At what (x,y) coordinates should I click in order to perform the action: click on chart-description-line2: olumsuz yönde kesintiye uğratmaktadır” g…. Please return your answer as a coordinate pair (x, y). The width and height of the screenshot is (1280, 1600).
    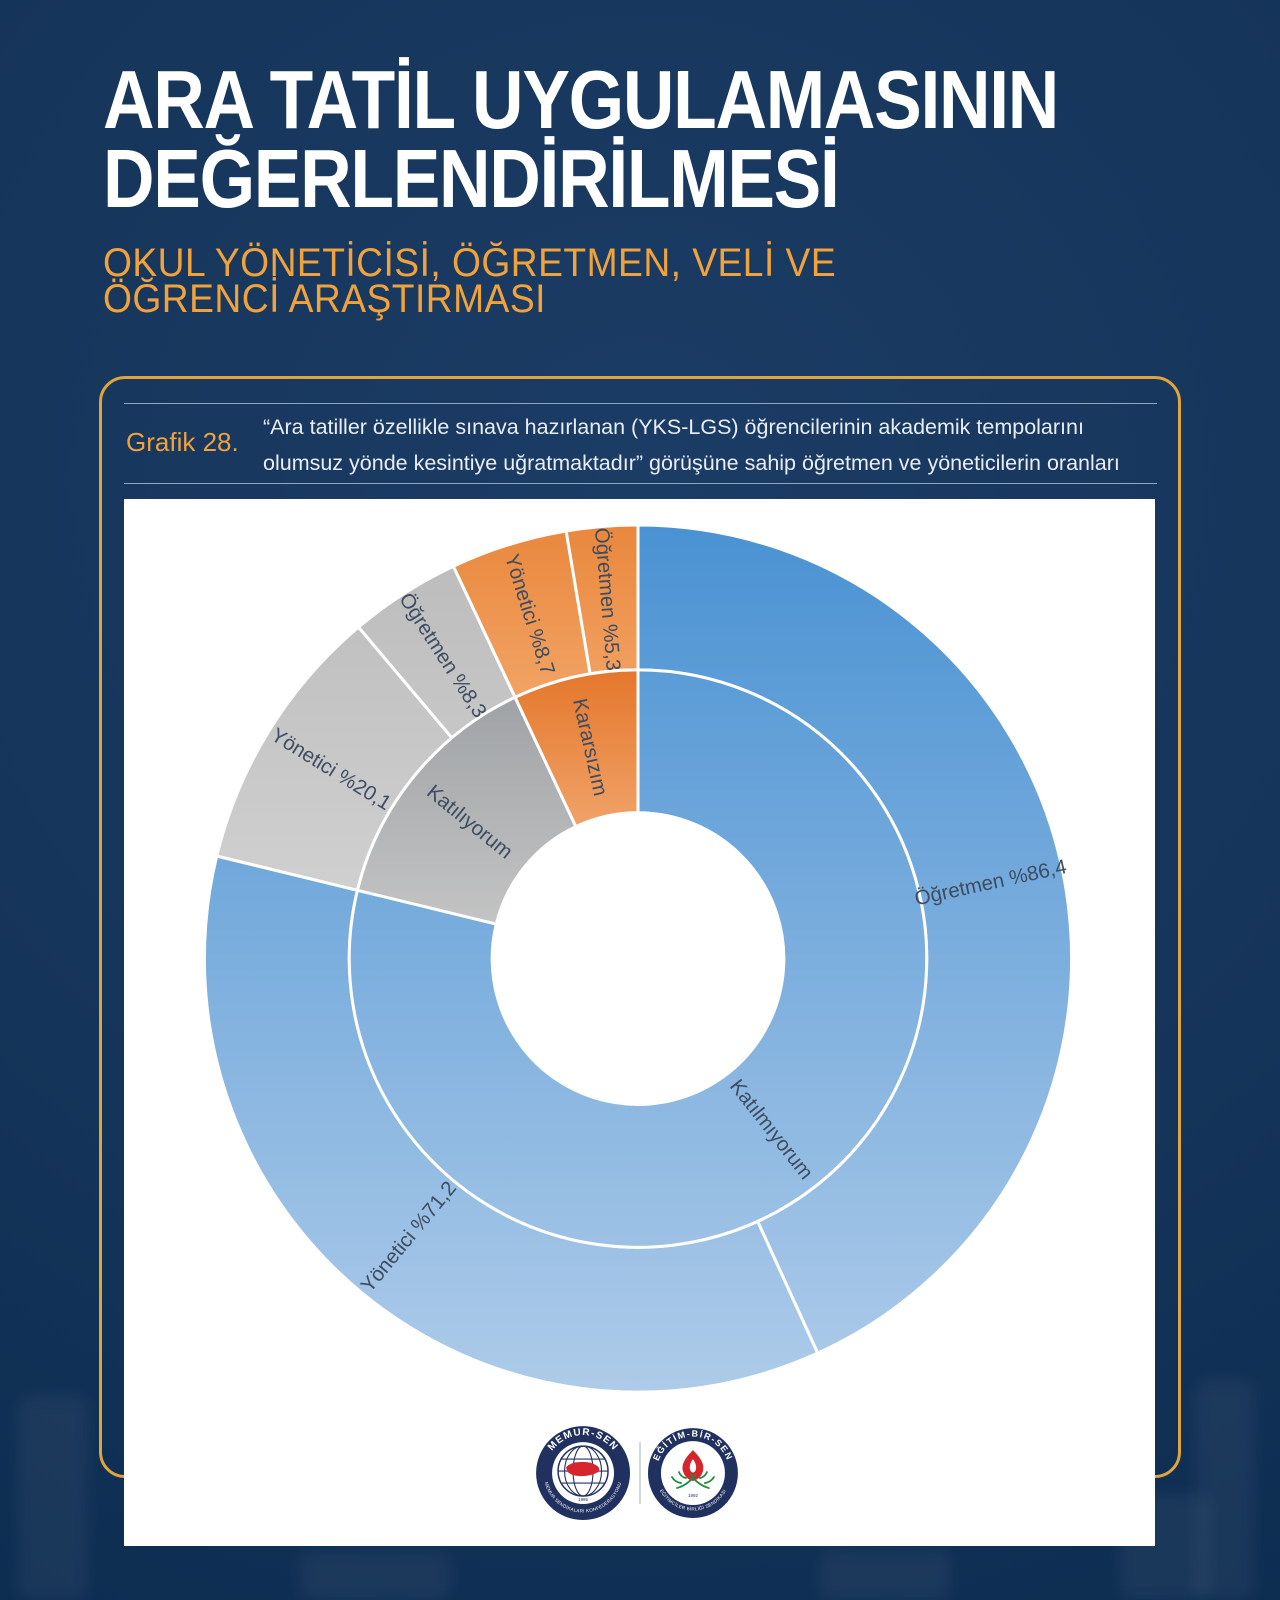
    Looking at the image, I should click on (691, 463).